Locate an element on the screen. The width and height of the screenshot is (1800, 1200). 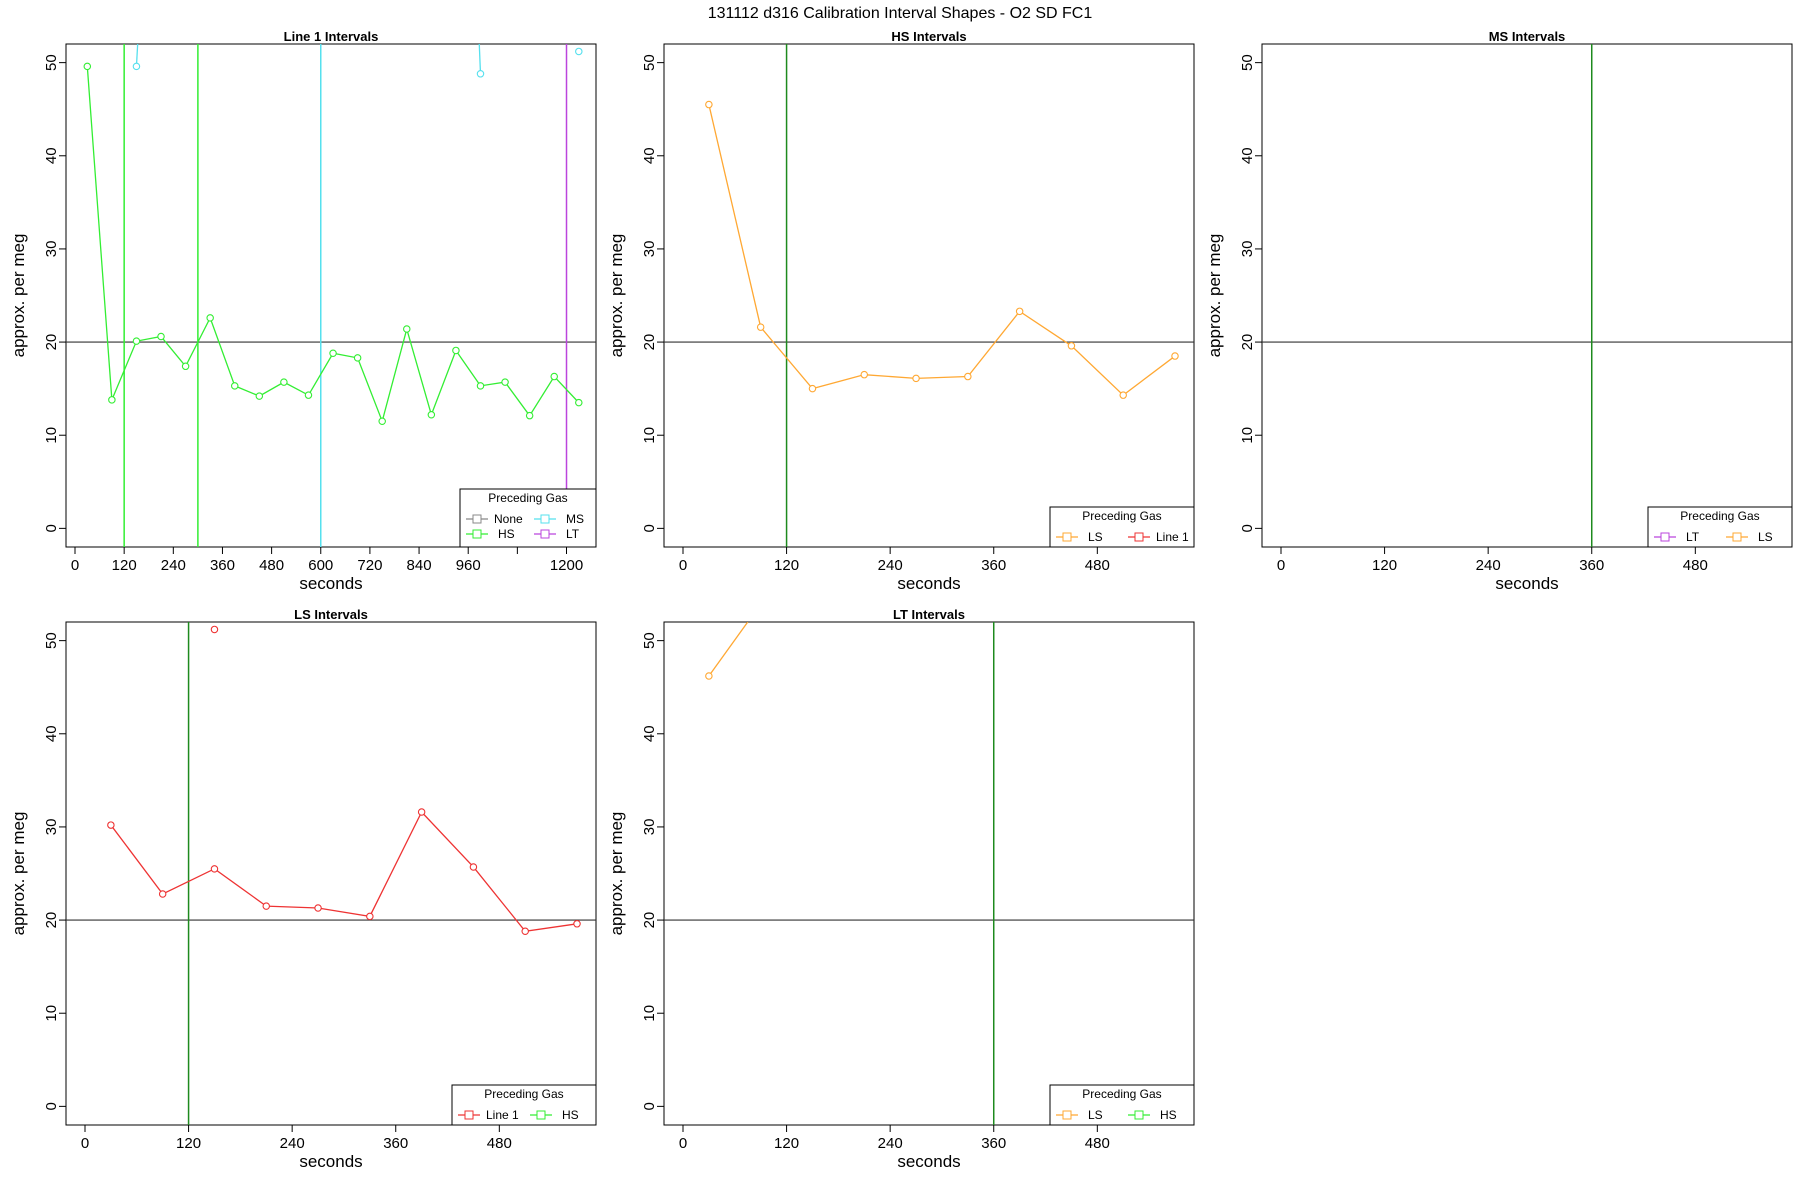
legend-entry-label: LT is located at coordinates (1693, 537).